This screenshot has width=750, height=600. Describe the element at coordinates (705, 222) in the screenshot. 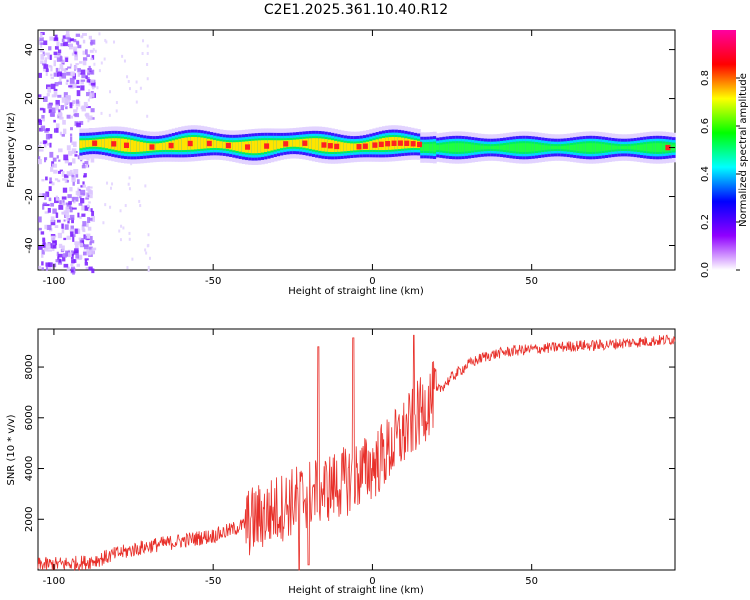

I see `colorbar-tick-label: 0.2` at that location.